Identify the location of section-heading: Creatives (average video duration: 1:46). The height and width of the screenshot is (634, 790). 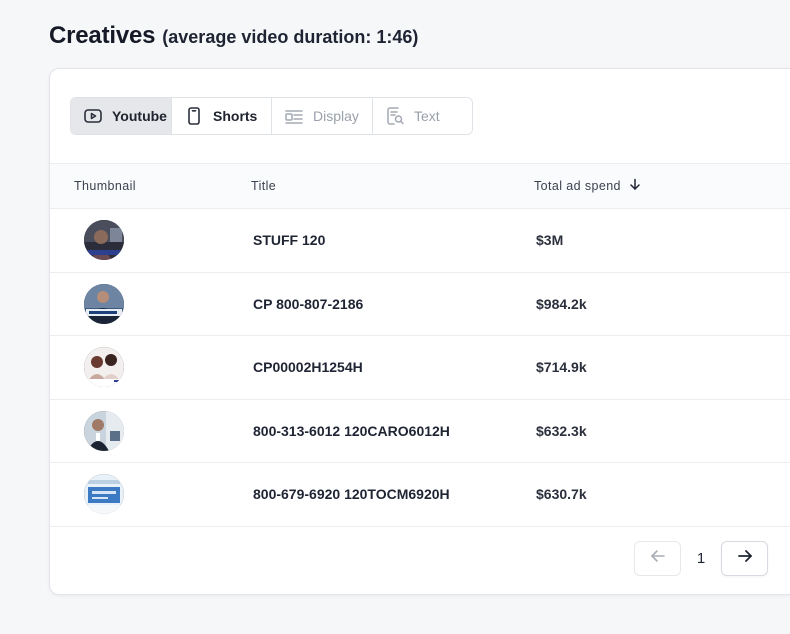
(233, 36).